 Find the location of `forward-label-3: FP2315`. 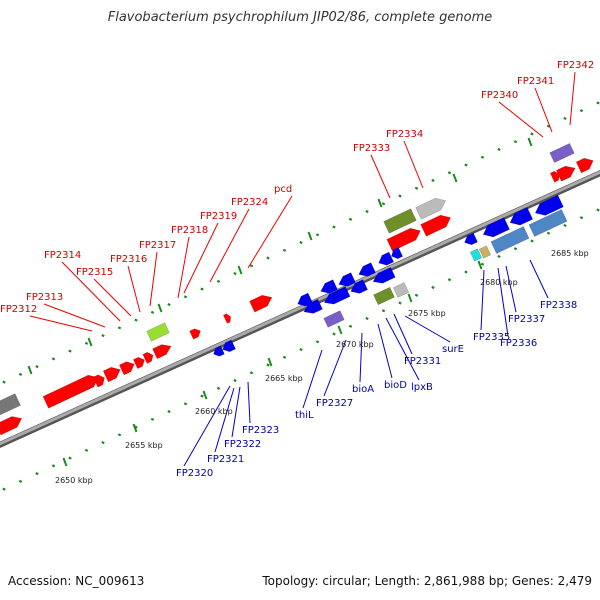

forward-label-3: FP2315 is located at coordinates (94, 272).